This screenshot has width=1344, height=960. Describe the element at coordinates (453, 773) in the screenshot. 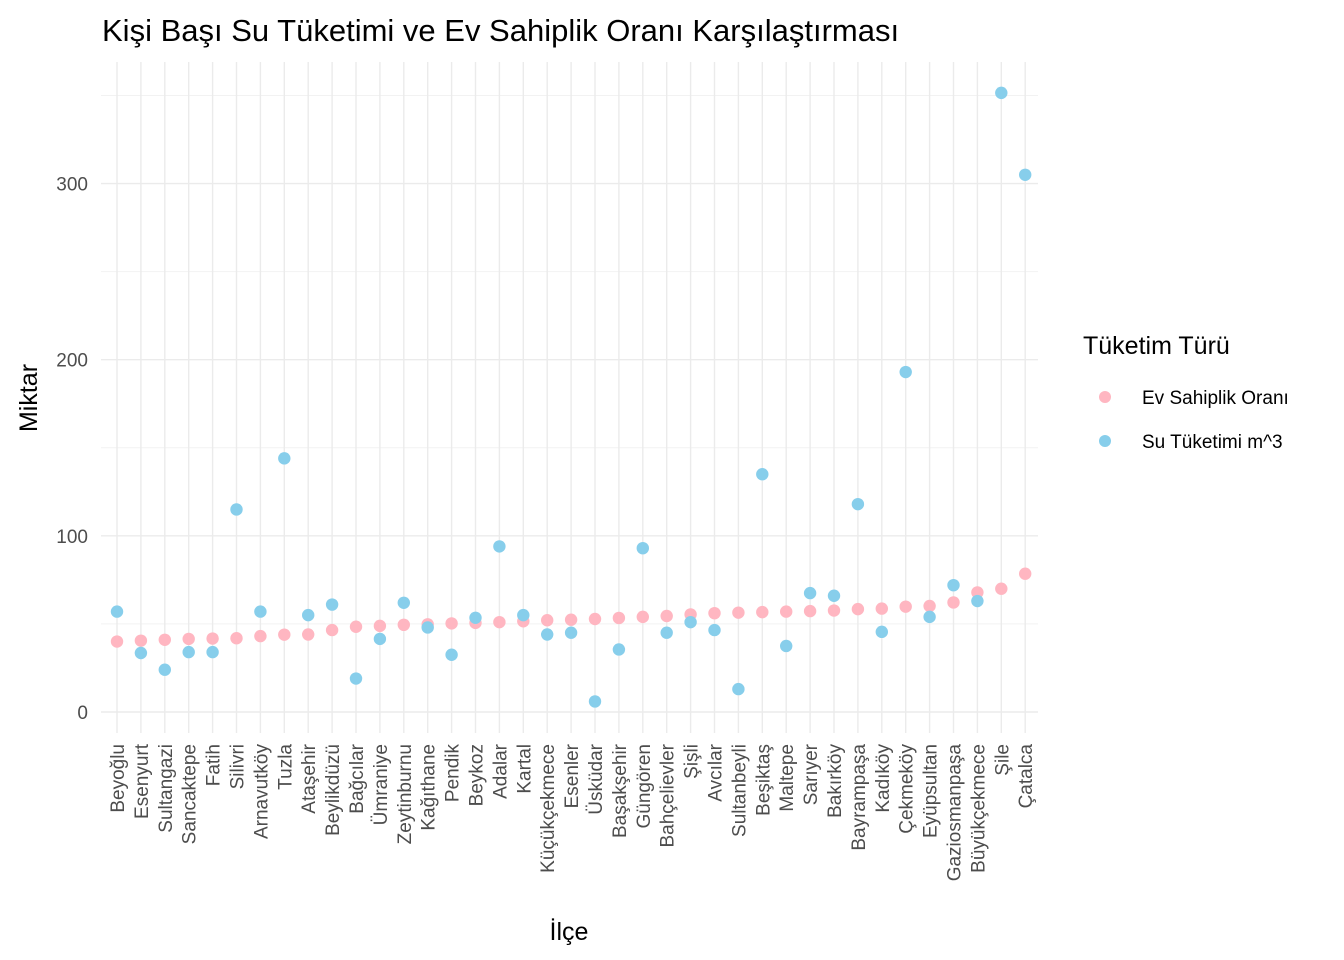

I see `x-tick-label: Pendik` at that location.